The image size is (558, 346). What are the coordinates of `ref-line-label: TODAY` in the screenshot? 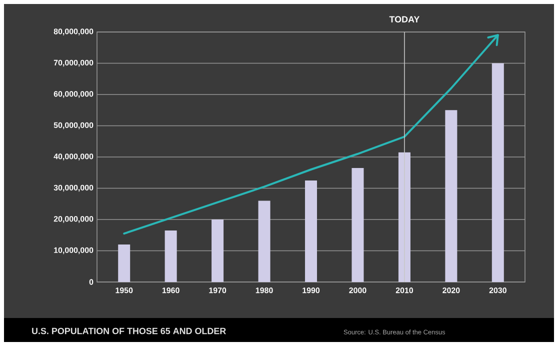 It's located at (404, 19).